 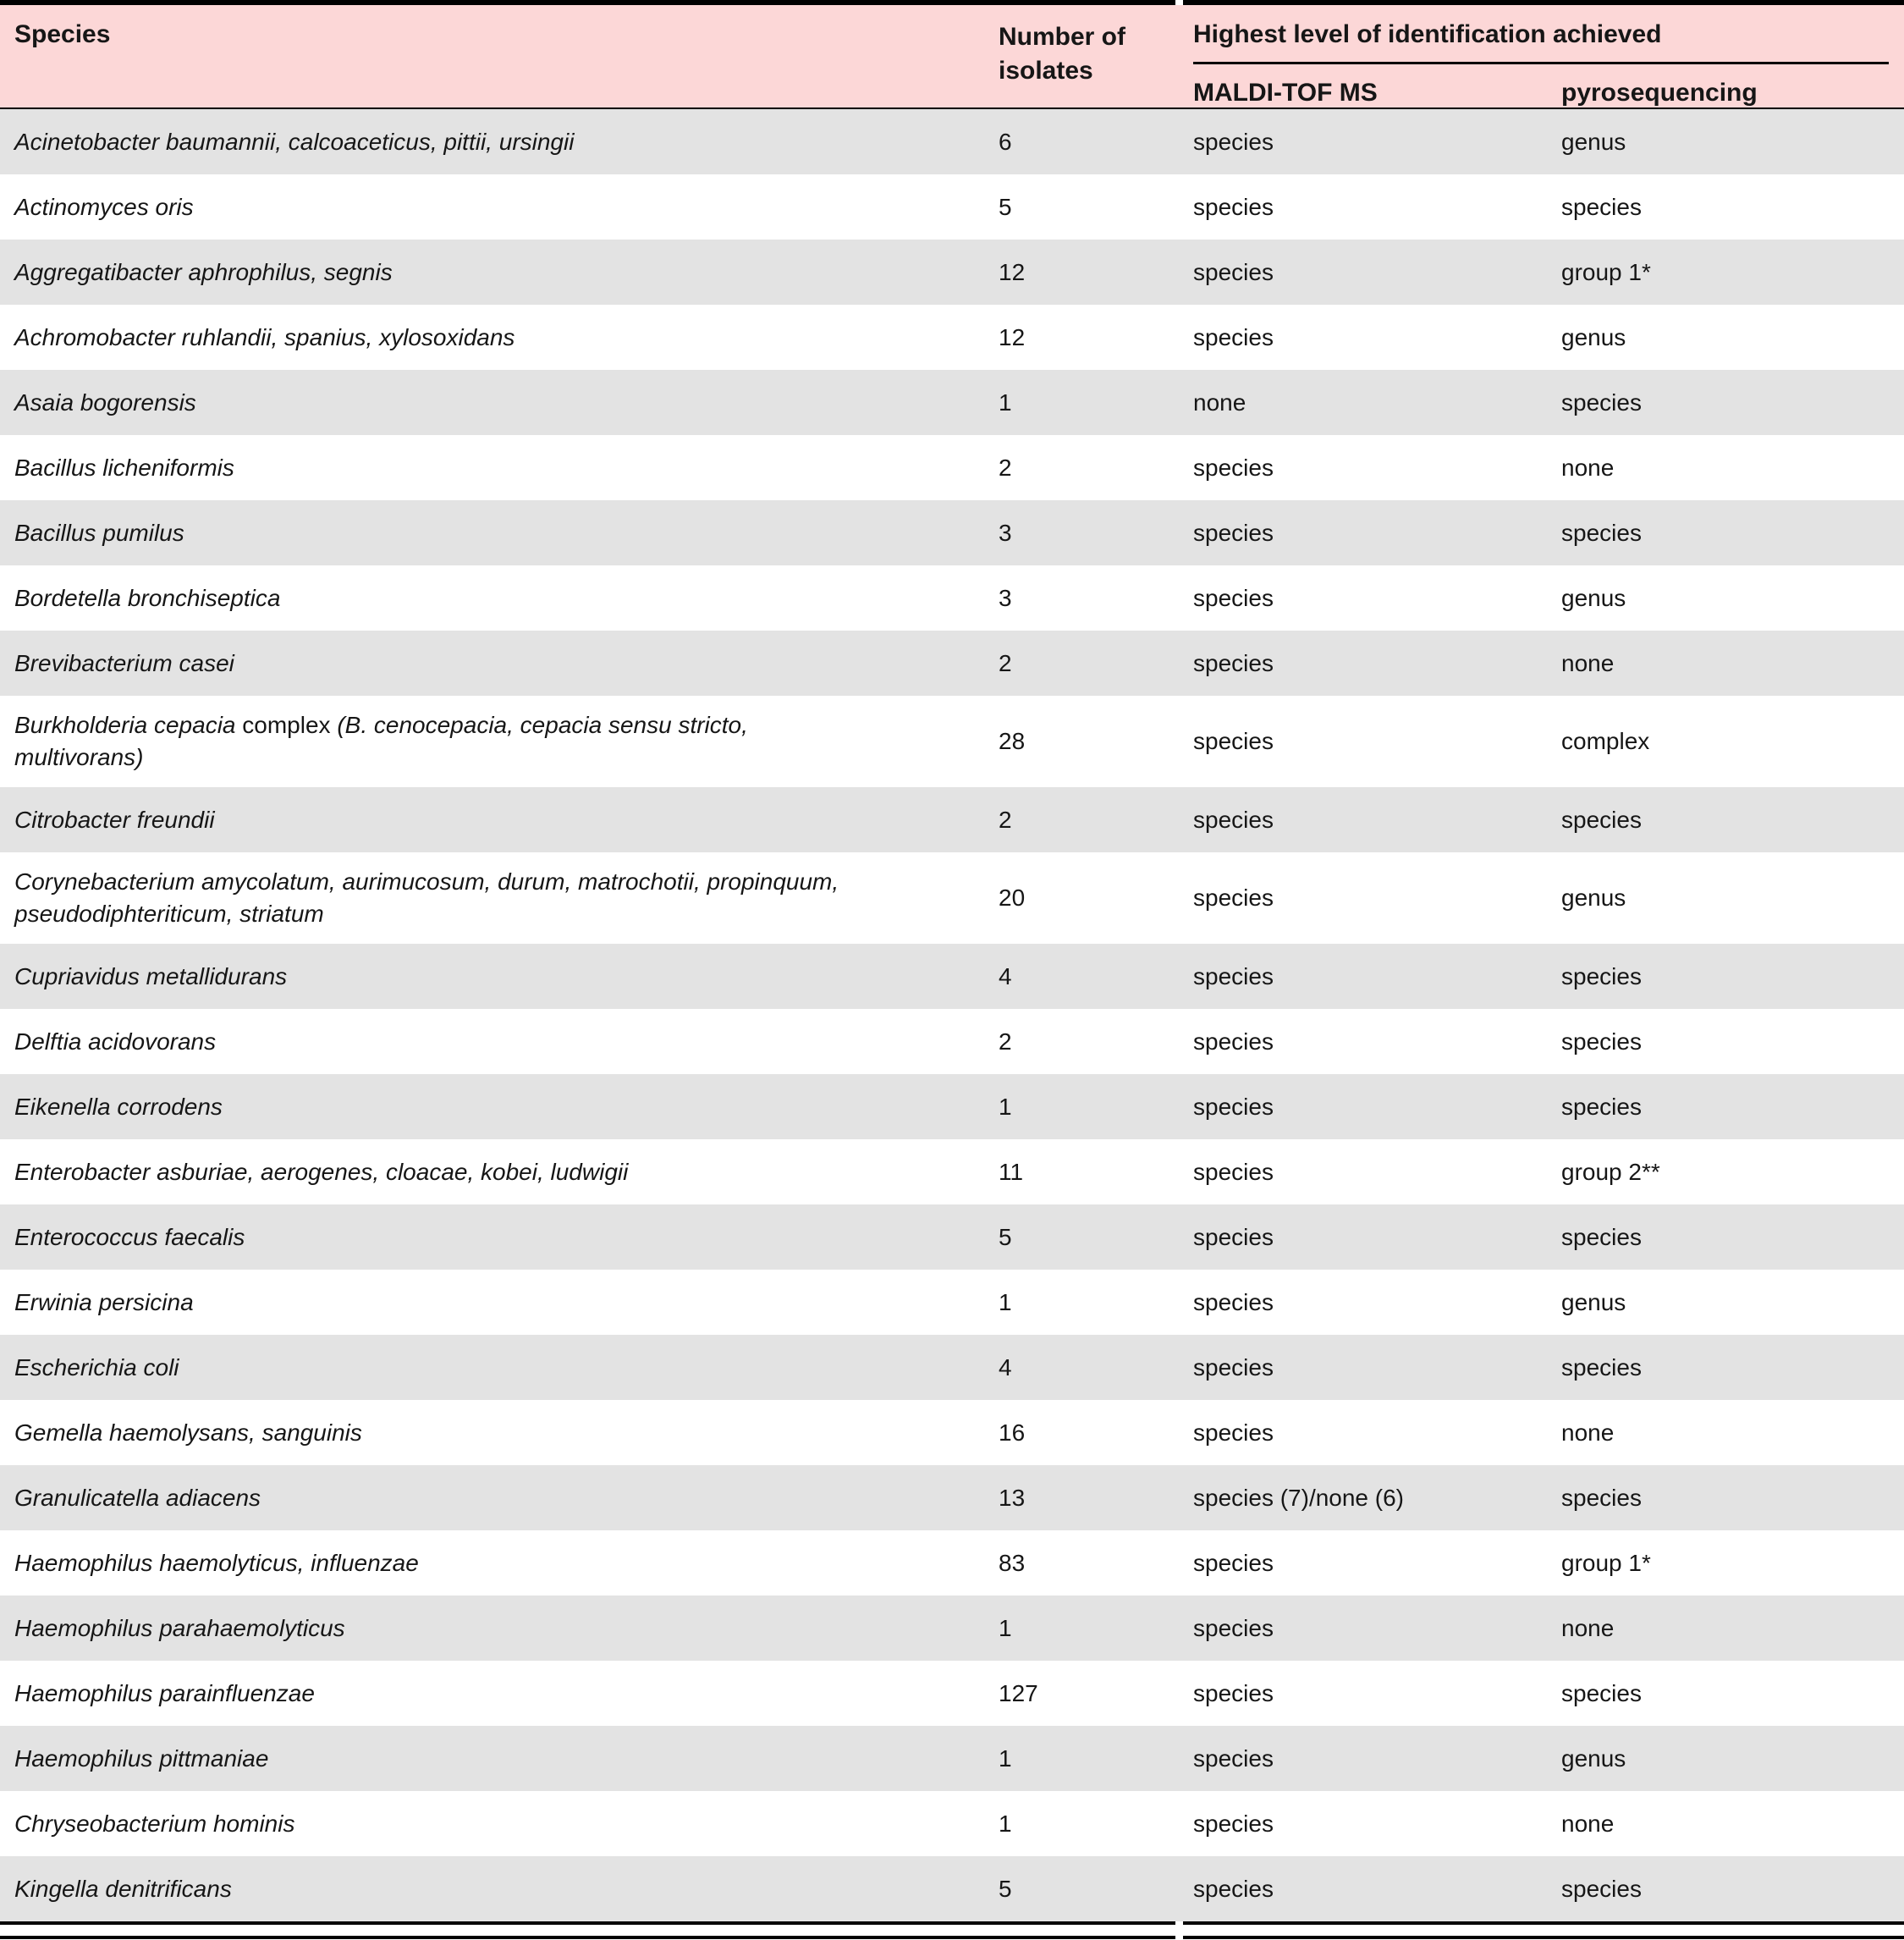 What do you see at coordinates (188, 1432) in the screenshot?
I see `species-name-segment: Gemella haemolysans, sanguinis` at bounding box center [188, 1432].